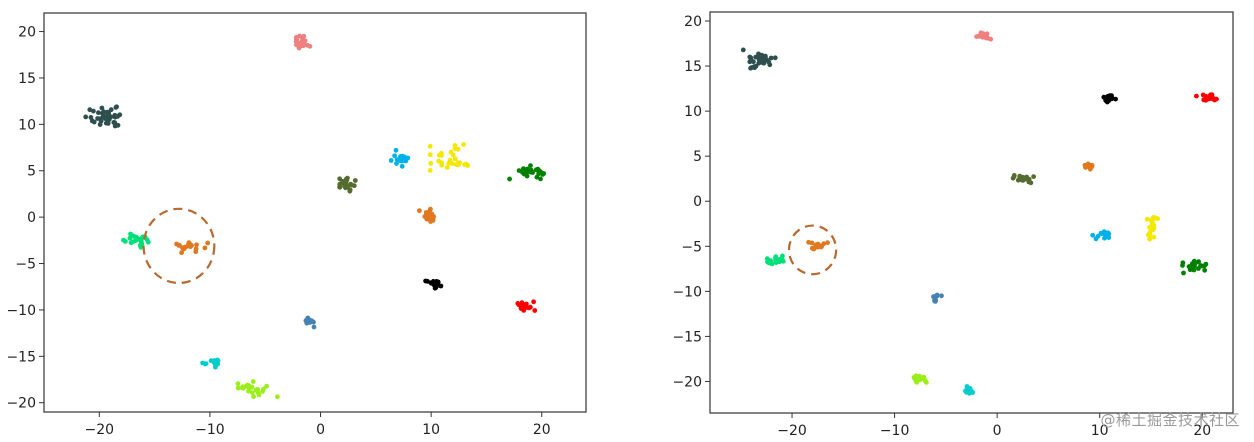  I want to click on y-tick-label: −5, so click(25, 265).